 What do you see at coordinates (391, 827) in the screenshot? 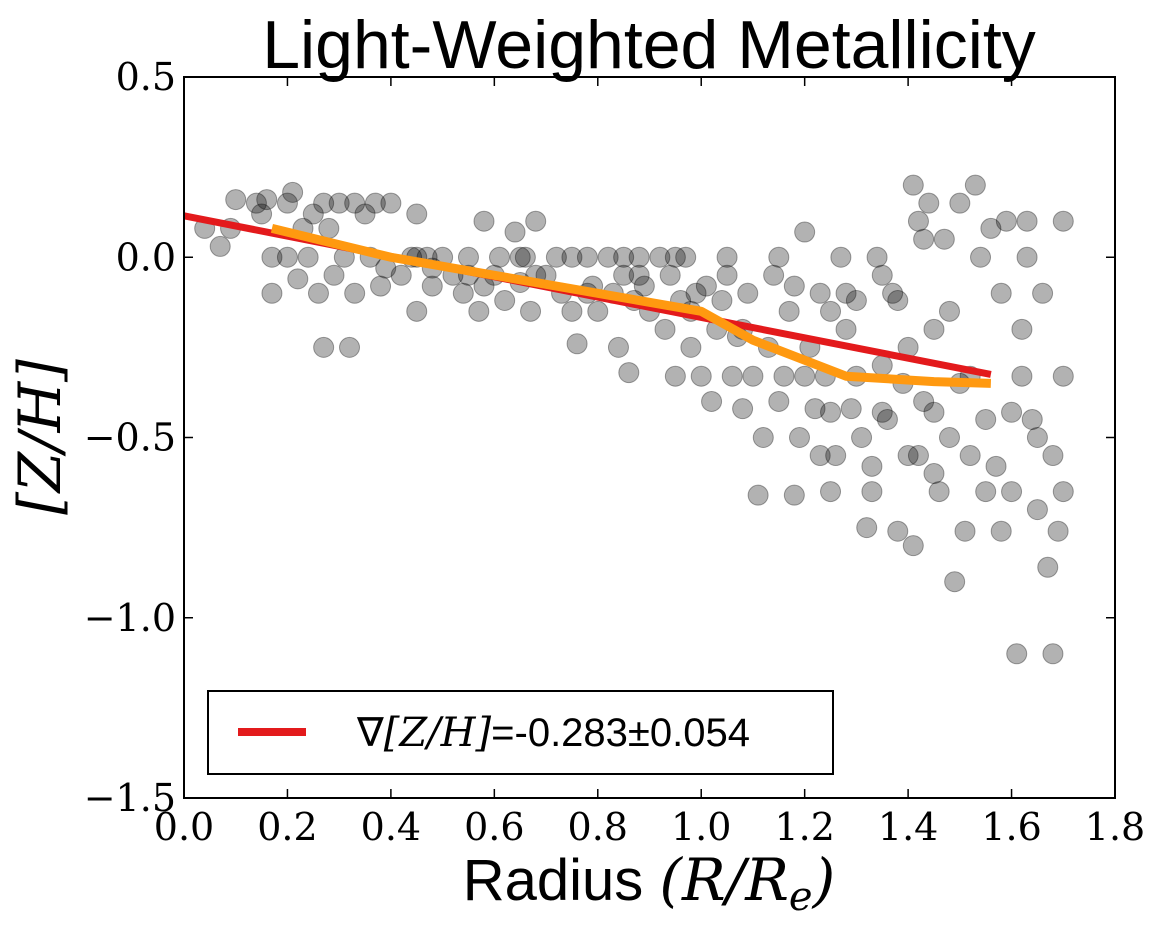
I see `x-tick-label: 0.4` at bounding box center [391, 827].